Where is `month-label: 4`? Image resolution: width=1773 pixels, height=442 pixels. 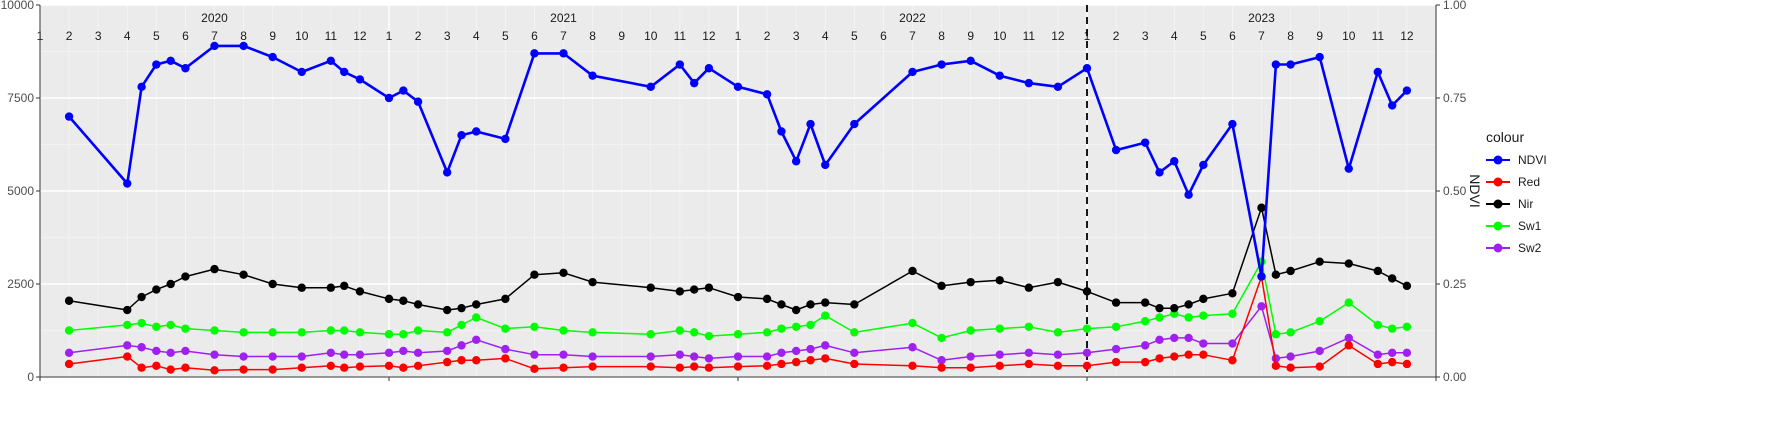 month-label: 4 is located at coordinates (1174, 36).